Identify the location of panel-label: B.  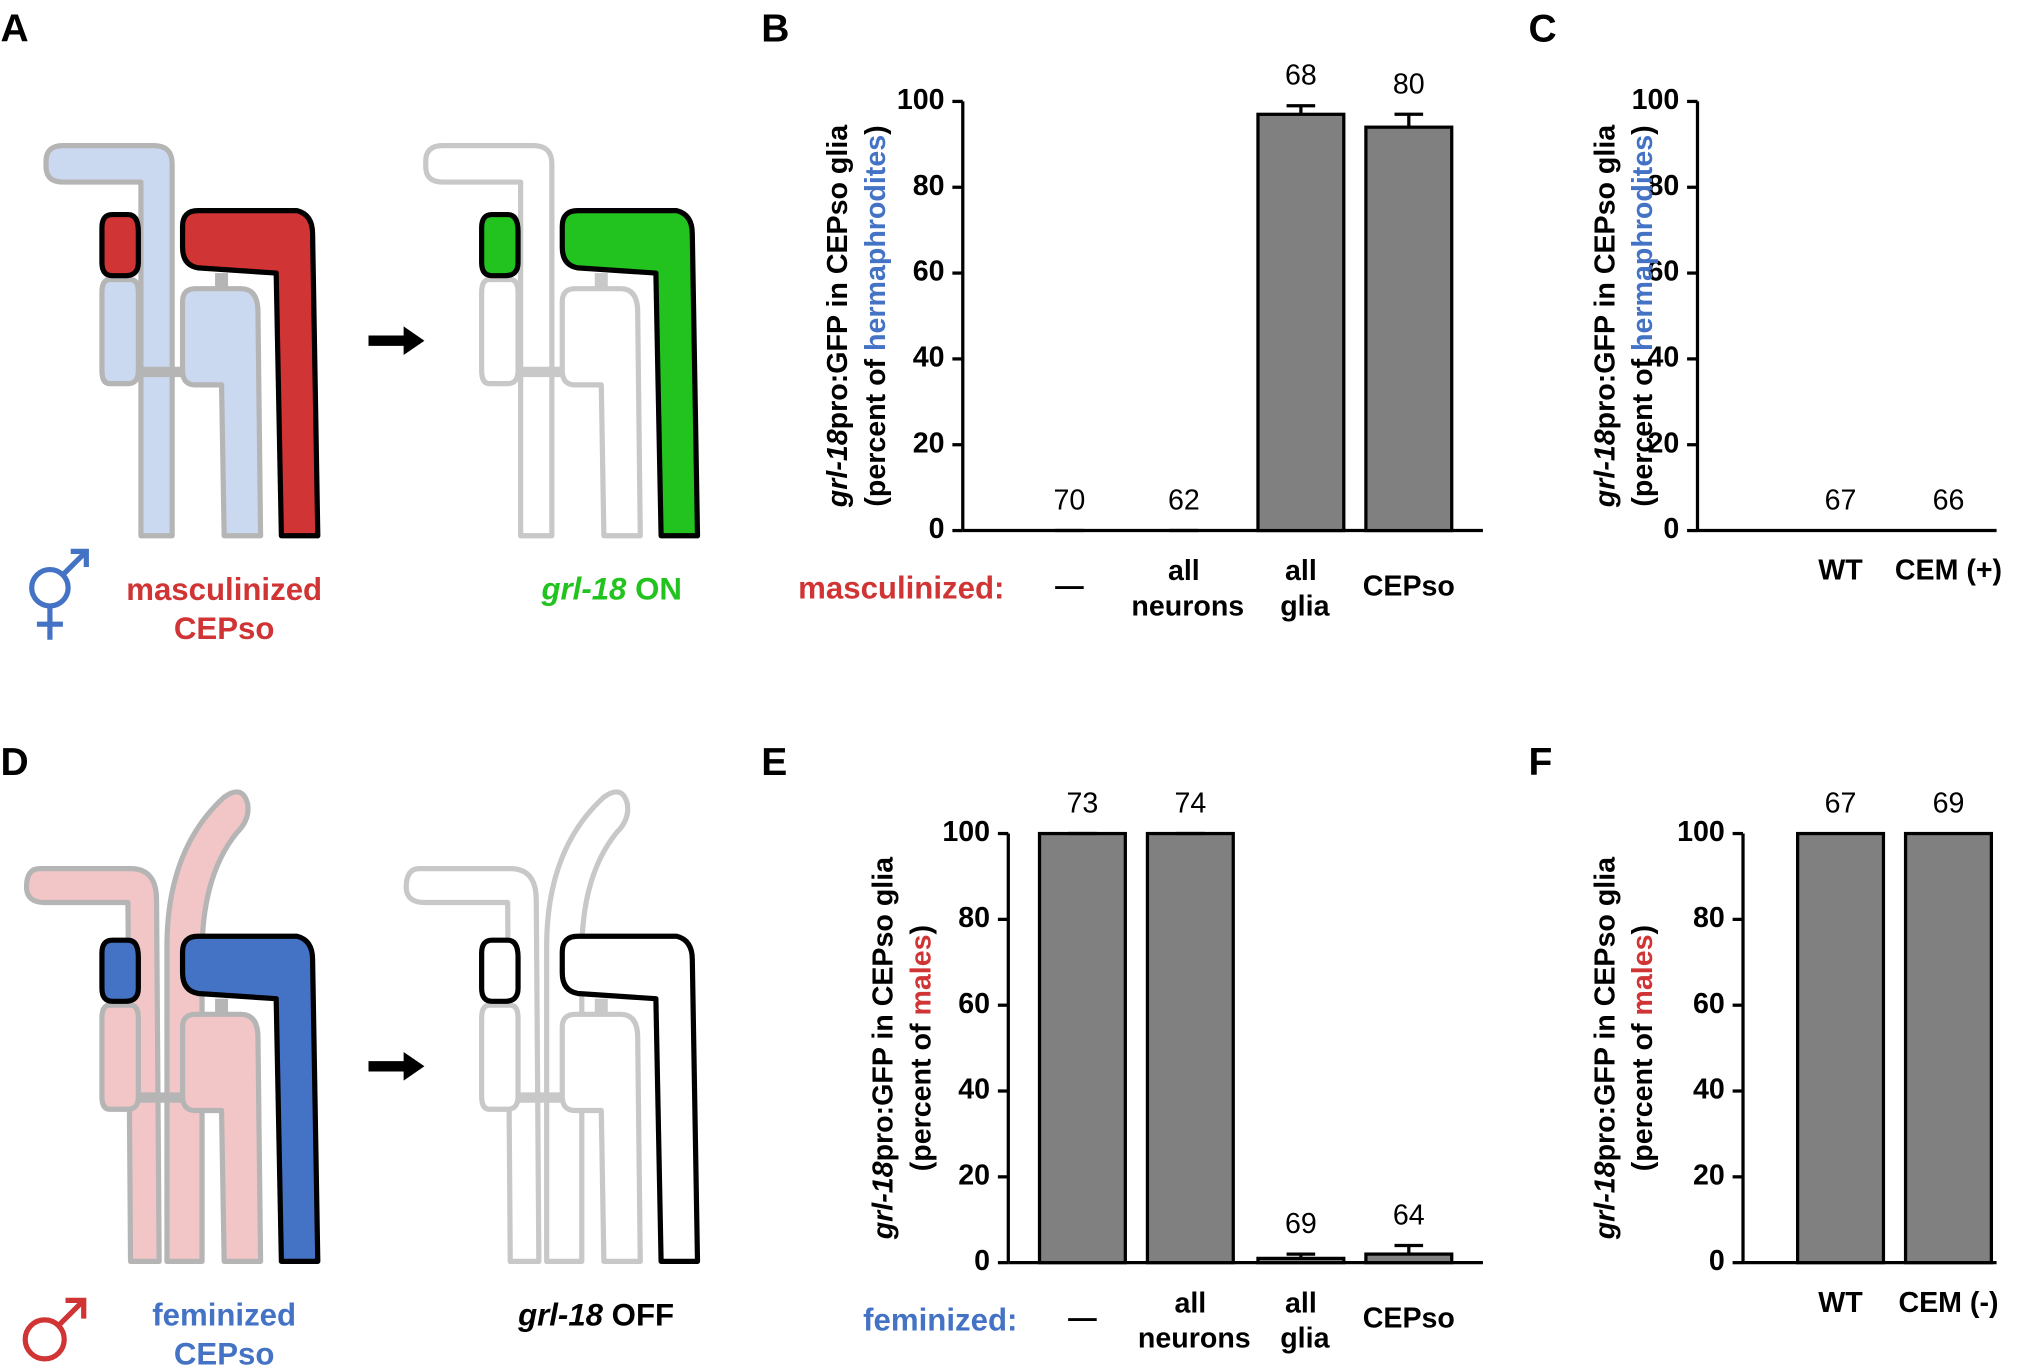
(775, 29).